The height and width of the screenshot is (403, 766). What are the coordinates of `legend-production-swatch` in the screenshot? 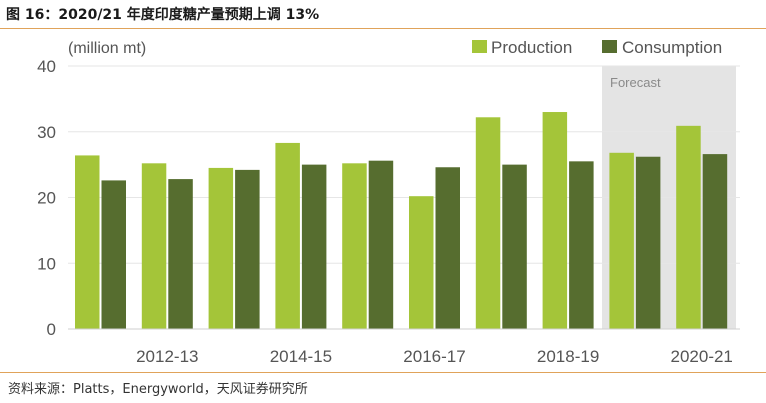 It's located at (479, 46).